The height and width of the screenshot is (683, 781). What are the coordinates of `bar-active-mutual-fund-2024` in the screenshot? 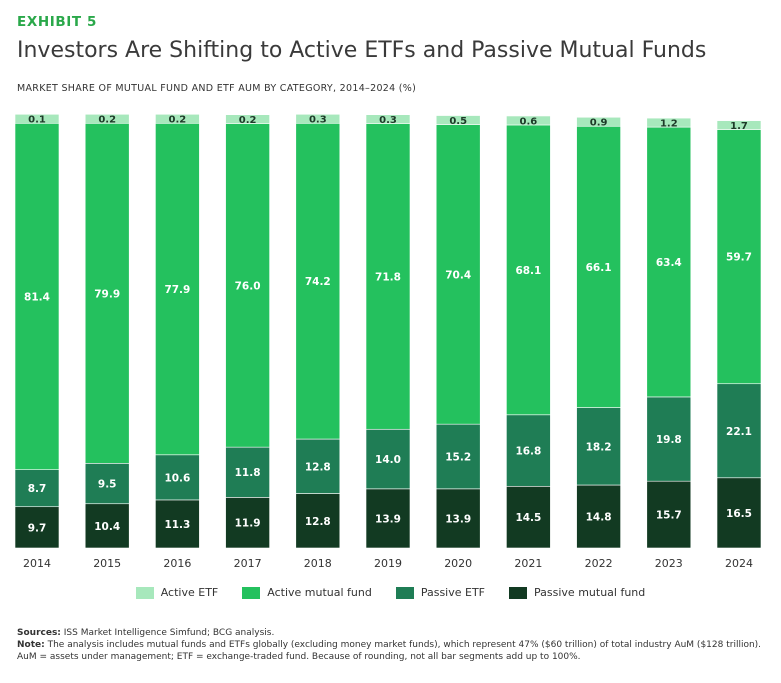 It's located at (739, 257).